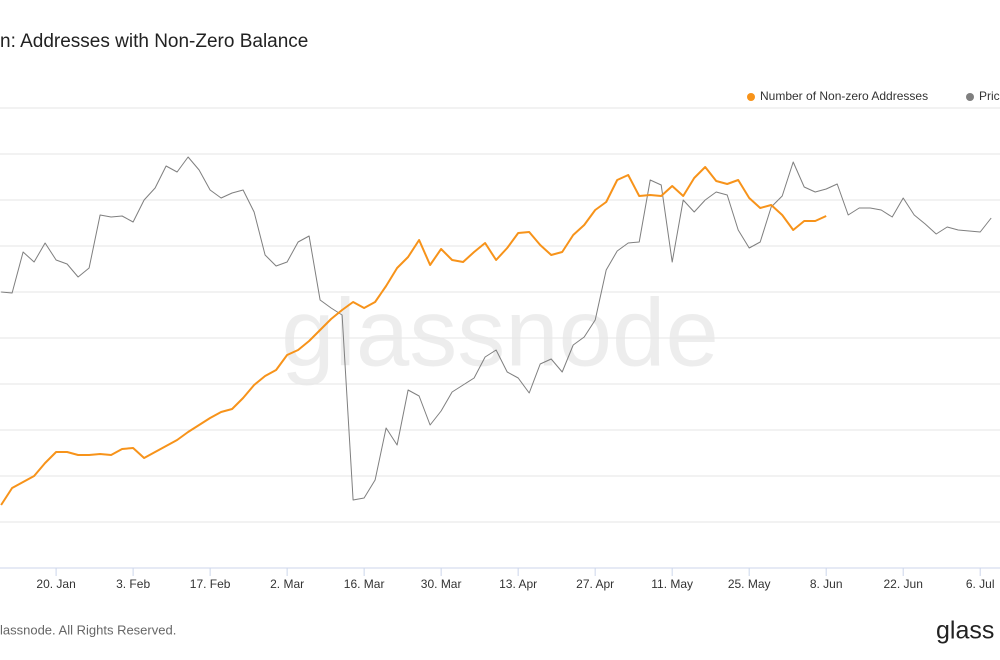  What do you see at coordinates (154, 41) in the screenshot?
I see `chart-title: n: Addresses with Non-Zero Balance` at bounding box center [154, 41].